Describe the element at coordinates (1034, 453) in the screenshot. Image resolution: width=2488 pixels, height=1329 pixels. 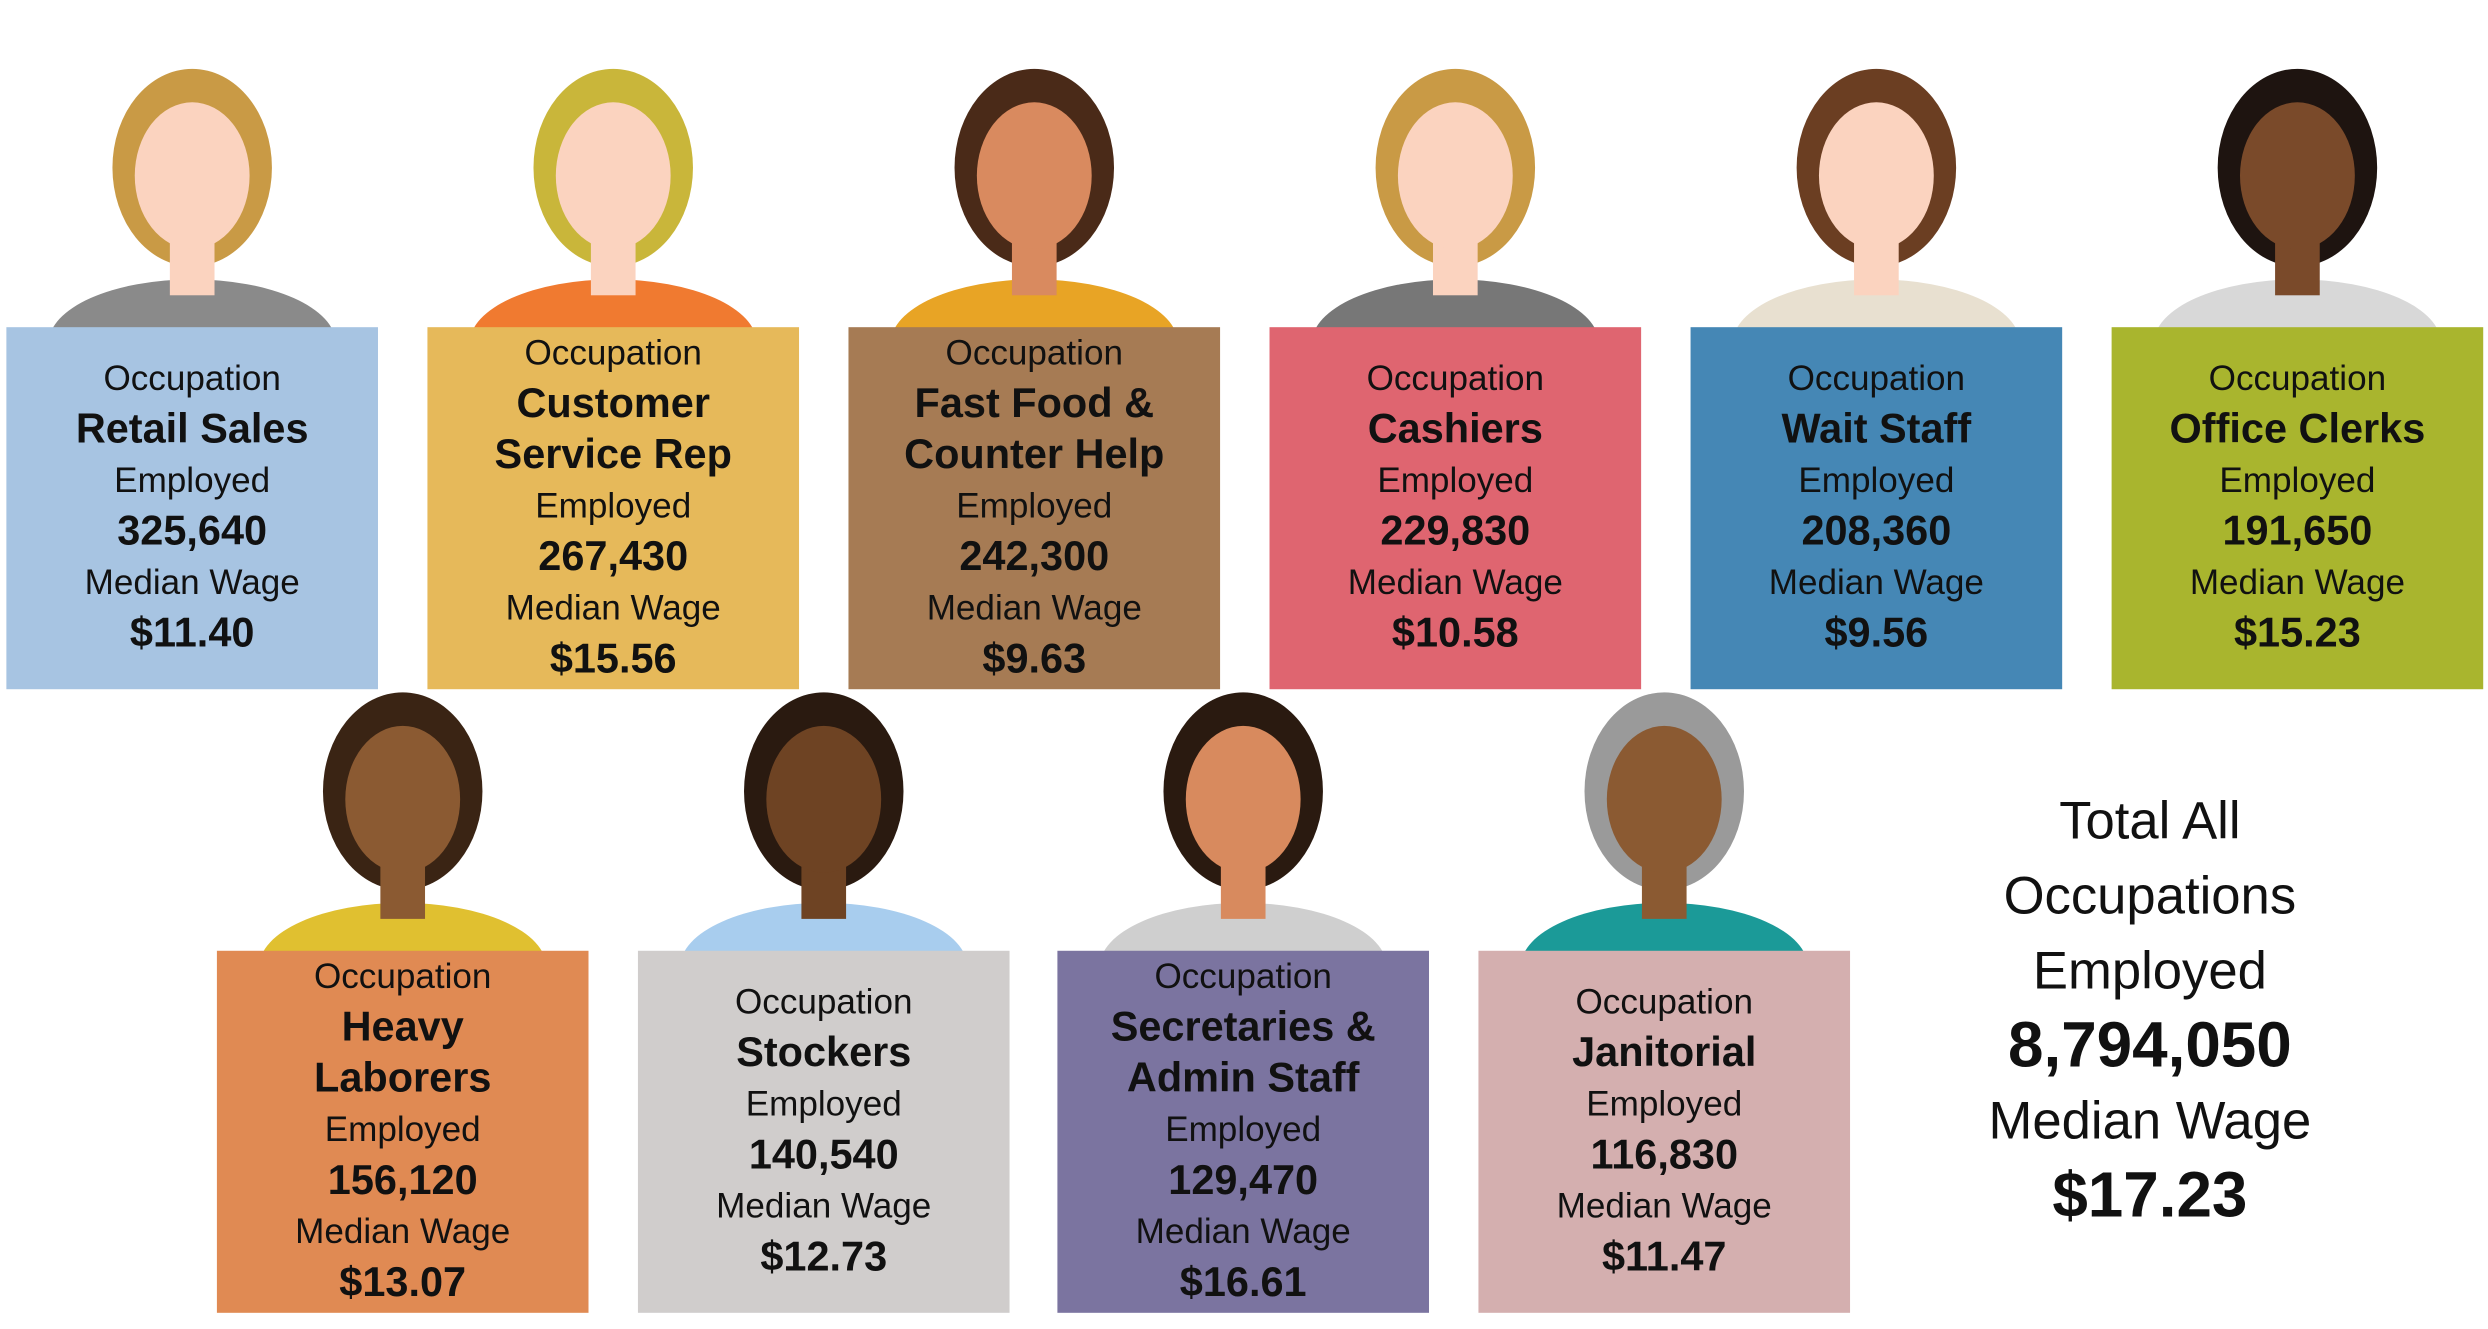
I see `card-value: Counter Help` at that location.